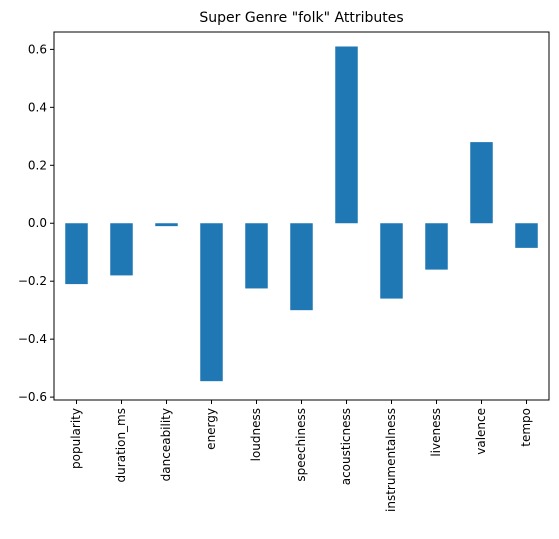 The image size is (559, 539). Describe the element at coordinates (346, 135) in the screenshot. I see `bar-acousticness` at that location.